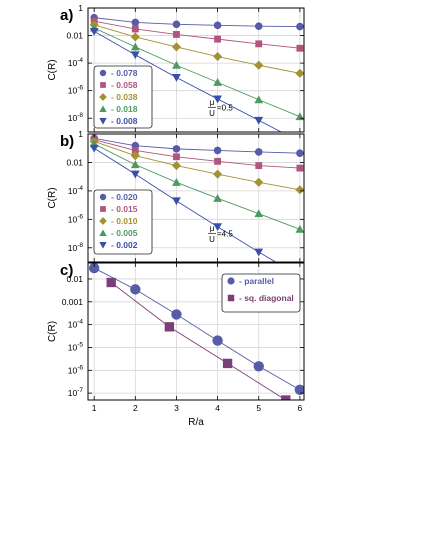  What do you see at coordinates (256, 281) in the screenshot?
I see `legend-label: - parallel` at bounding box center [256, 281].